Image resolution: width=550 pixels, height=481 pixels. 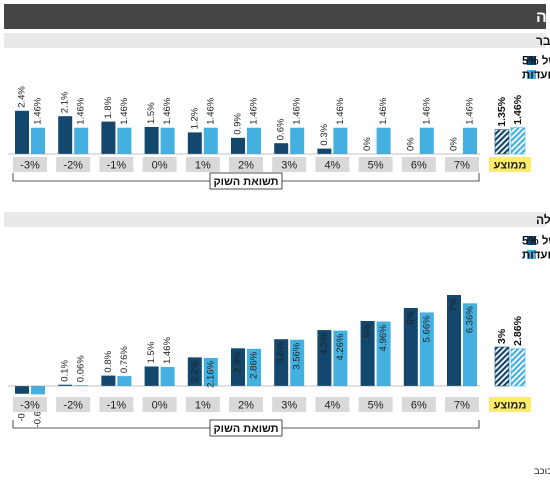 I want to click on chart1-average-label: ממוצע, so click(x=510, y=166).